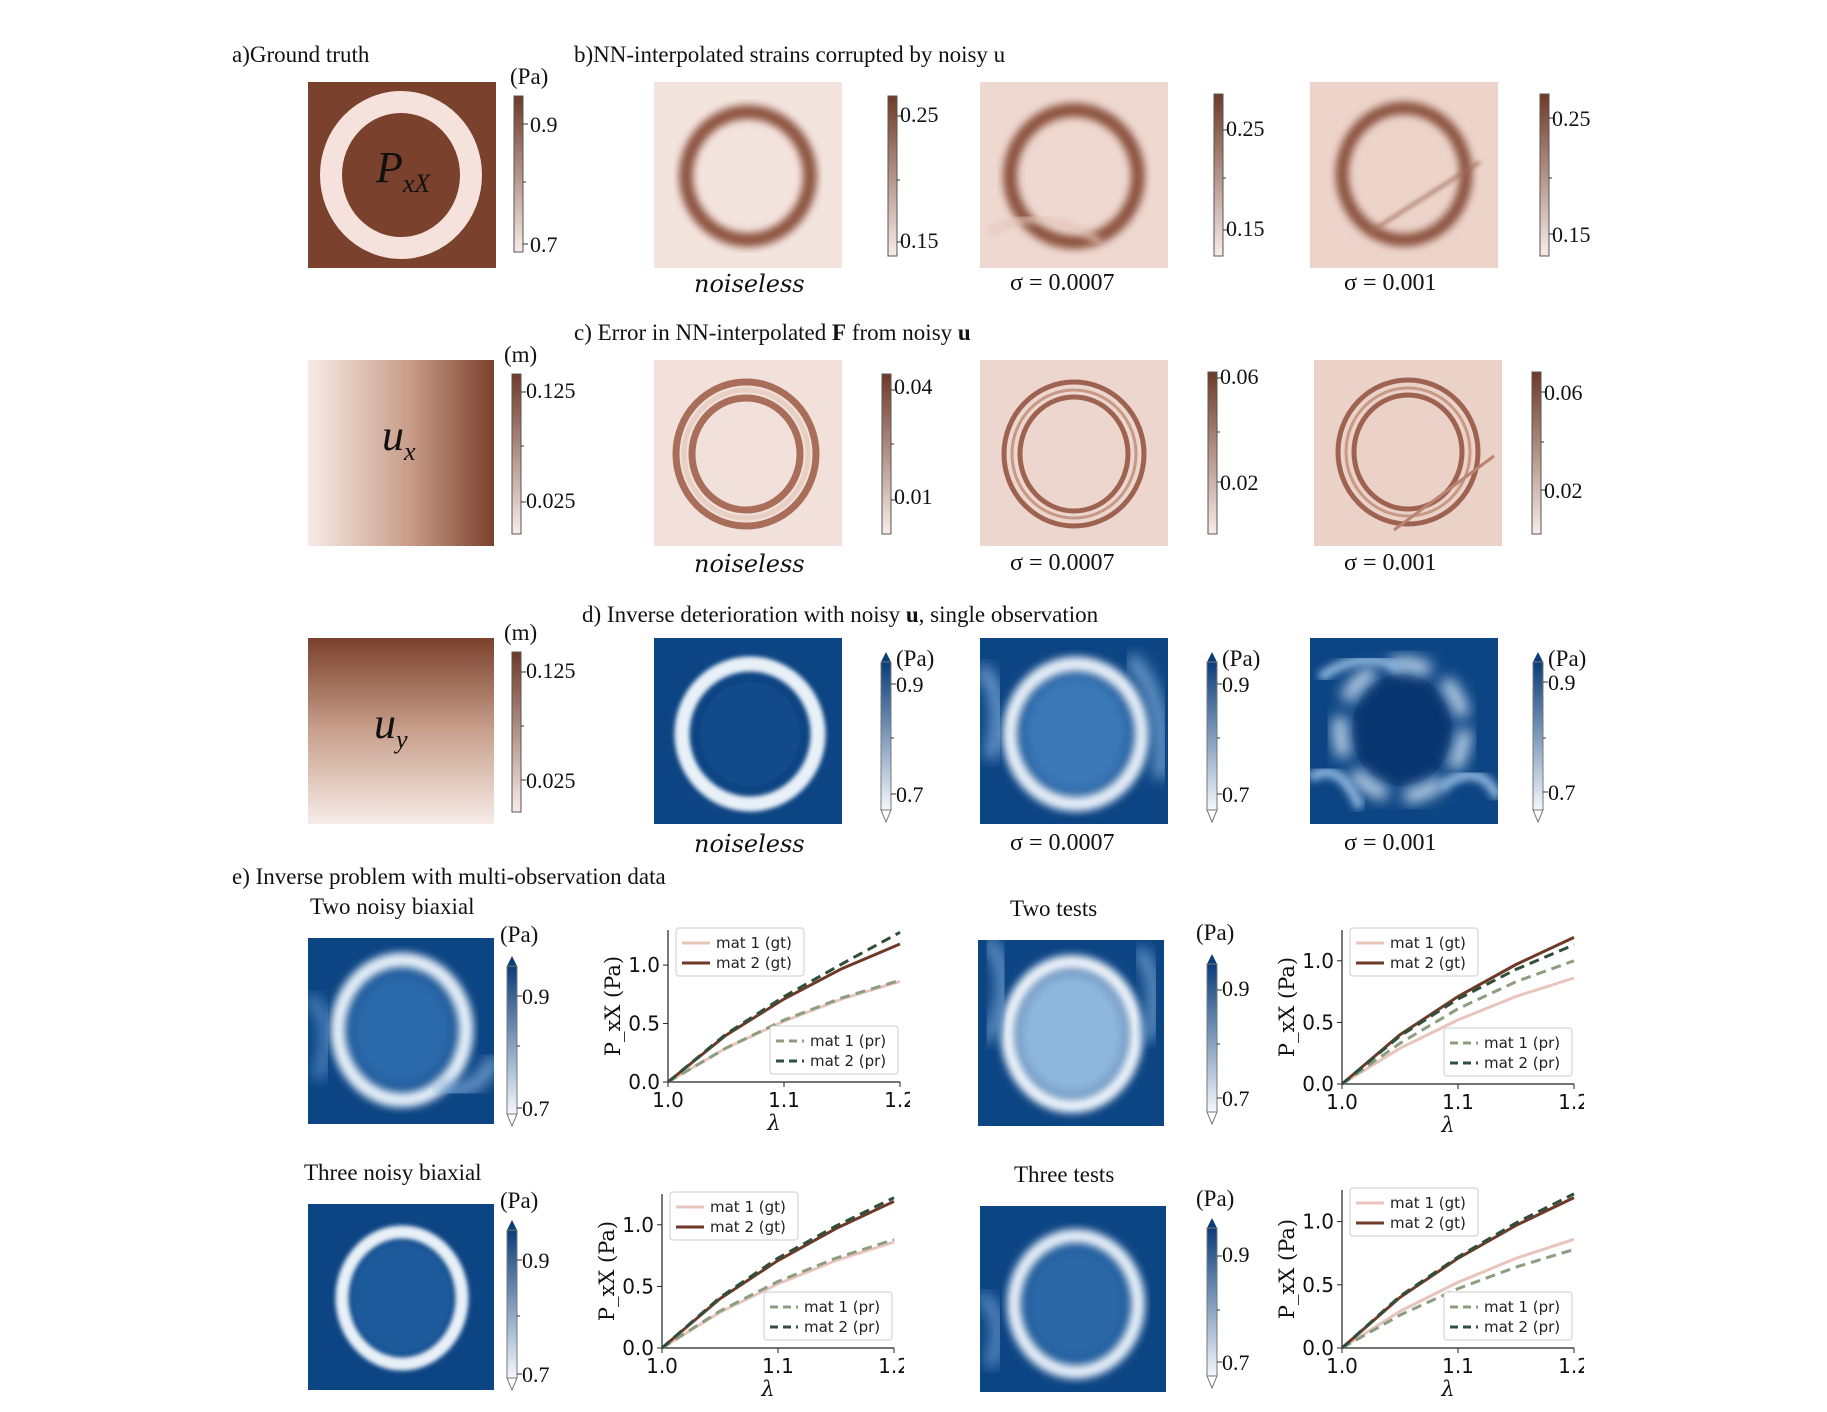  Describe the element at coordinates (1245, 228) in the screenshot. I see `strain-2-tick-low: 0.15` at that location.